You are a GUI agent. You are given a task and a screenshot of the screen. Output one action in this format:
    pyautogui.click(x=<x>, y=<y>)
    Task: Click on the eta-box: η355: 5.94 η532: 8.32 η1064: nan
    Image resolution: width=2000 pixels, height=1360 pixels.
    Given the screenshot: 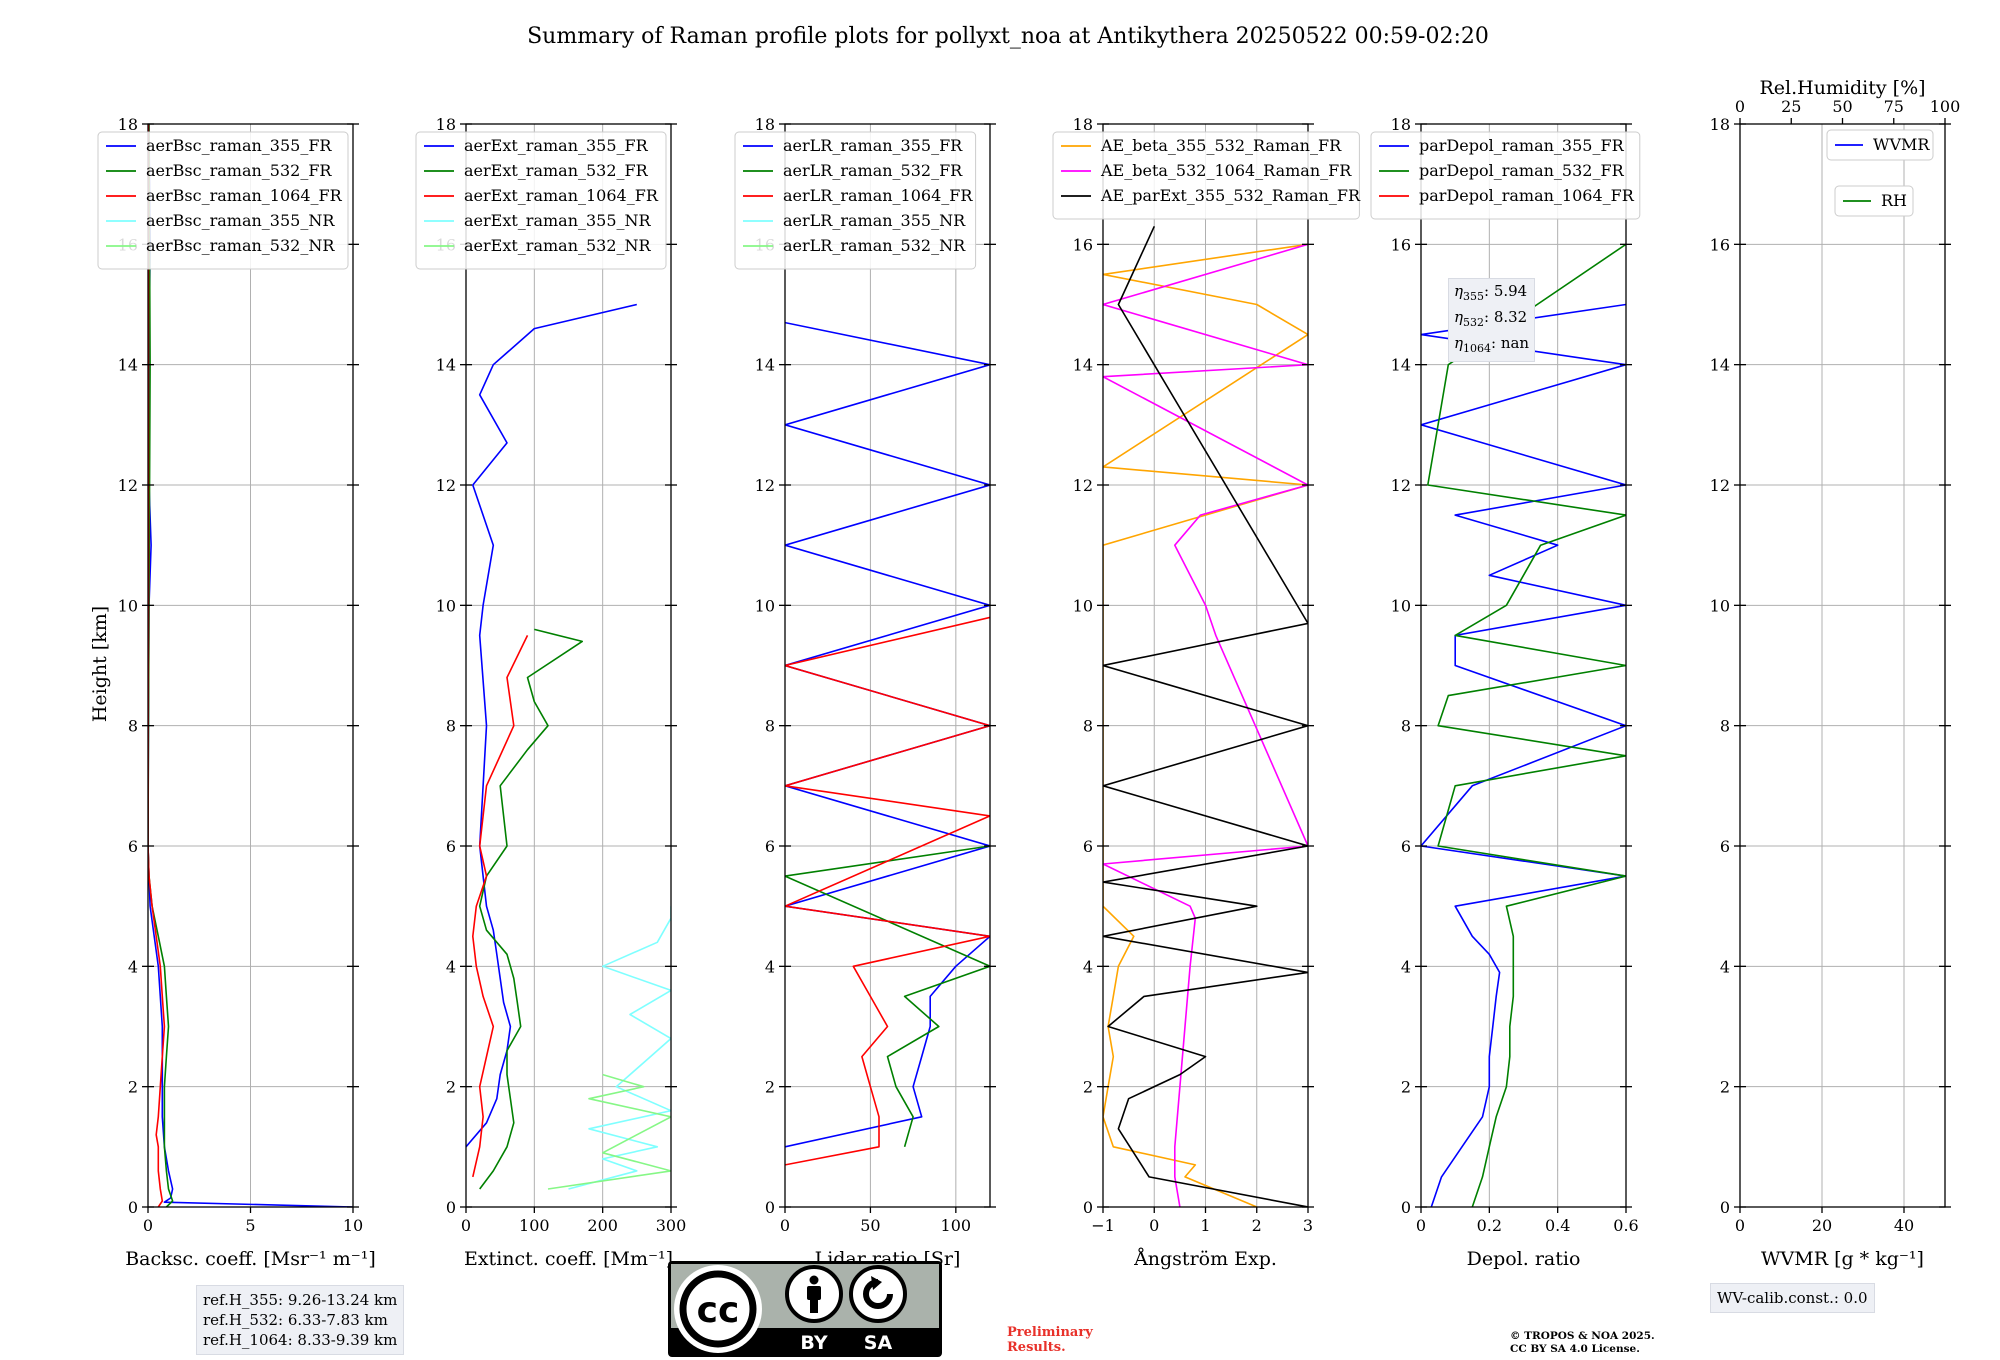 What is the action you would take?
    pyautogui.click(x=1492, y=320)
    